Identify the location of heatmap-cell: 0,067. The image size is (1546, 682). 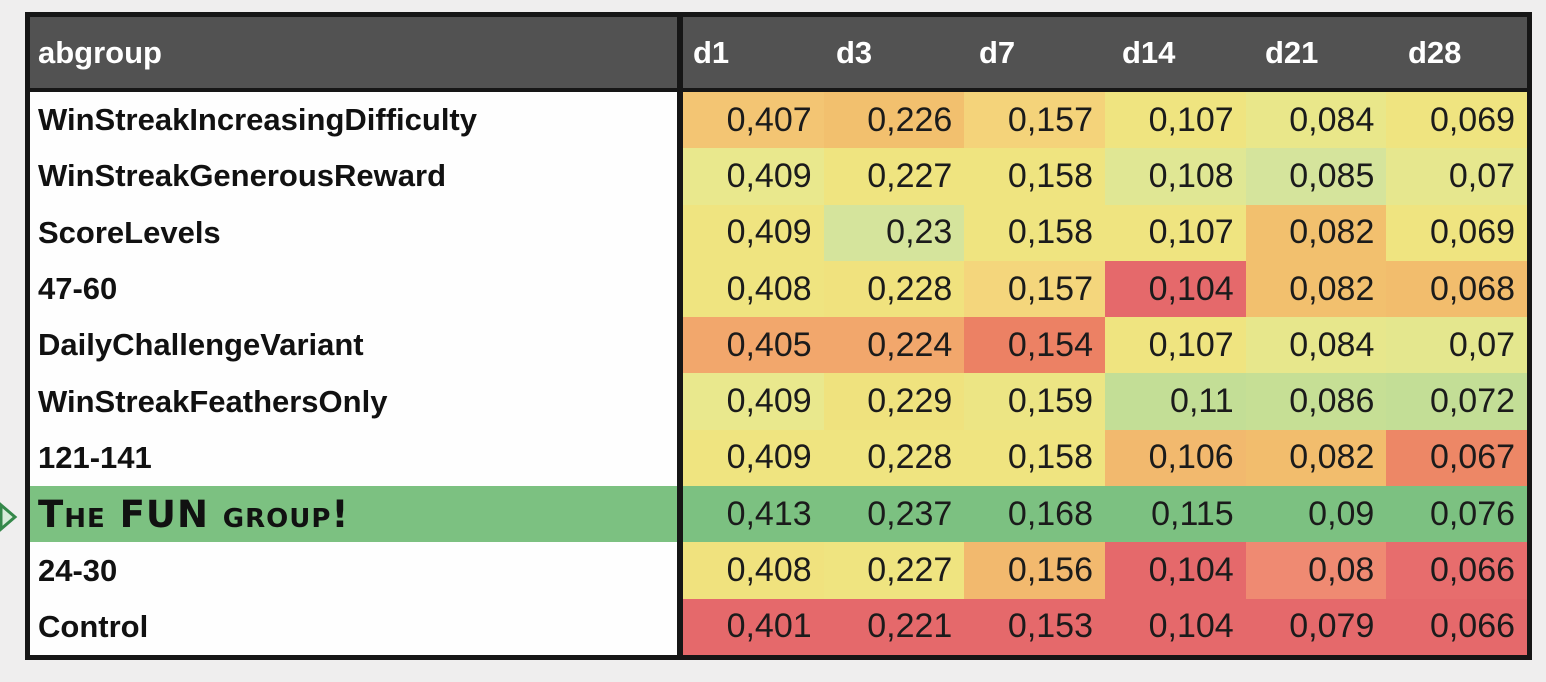
(1457, 458).